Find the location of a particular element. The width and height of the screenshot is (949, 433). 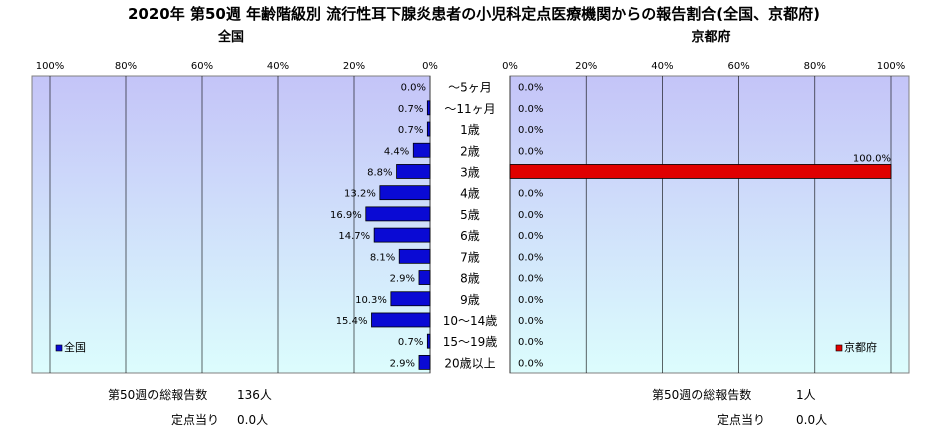

left-per-value: 0.0人 is located at coordinates (253, 420).